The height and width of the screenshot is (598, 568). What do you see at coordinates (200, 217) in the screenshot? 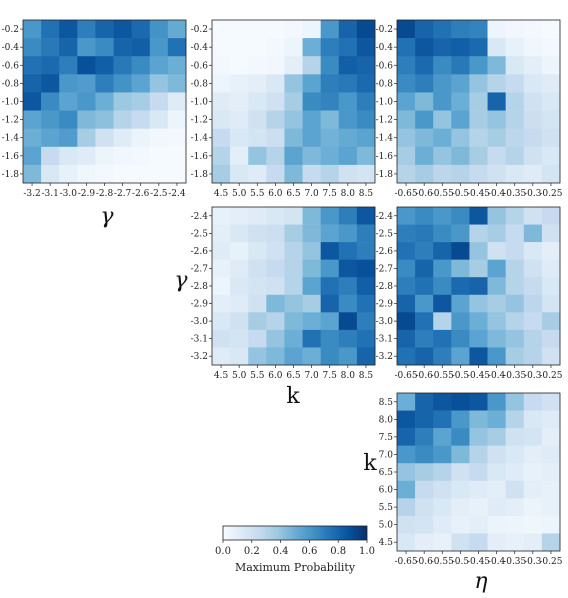
I see `y-tick-label: -2.4` at bounding box center [200, 217].